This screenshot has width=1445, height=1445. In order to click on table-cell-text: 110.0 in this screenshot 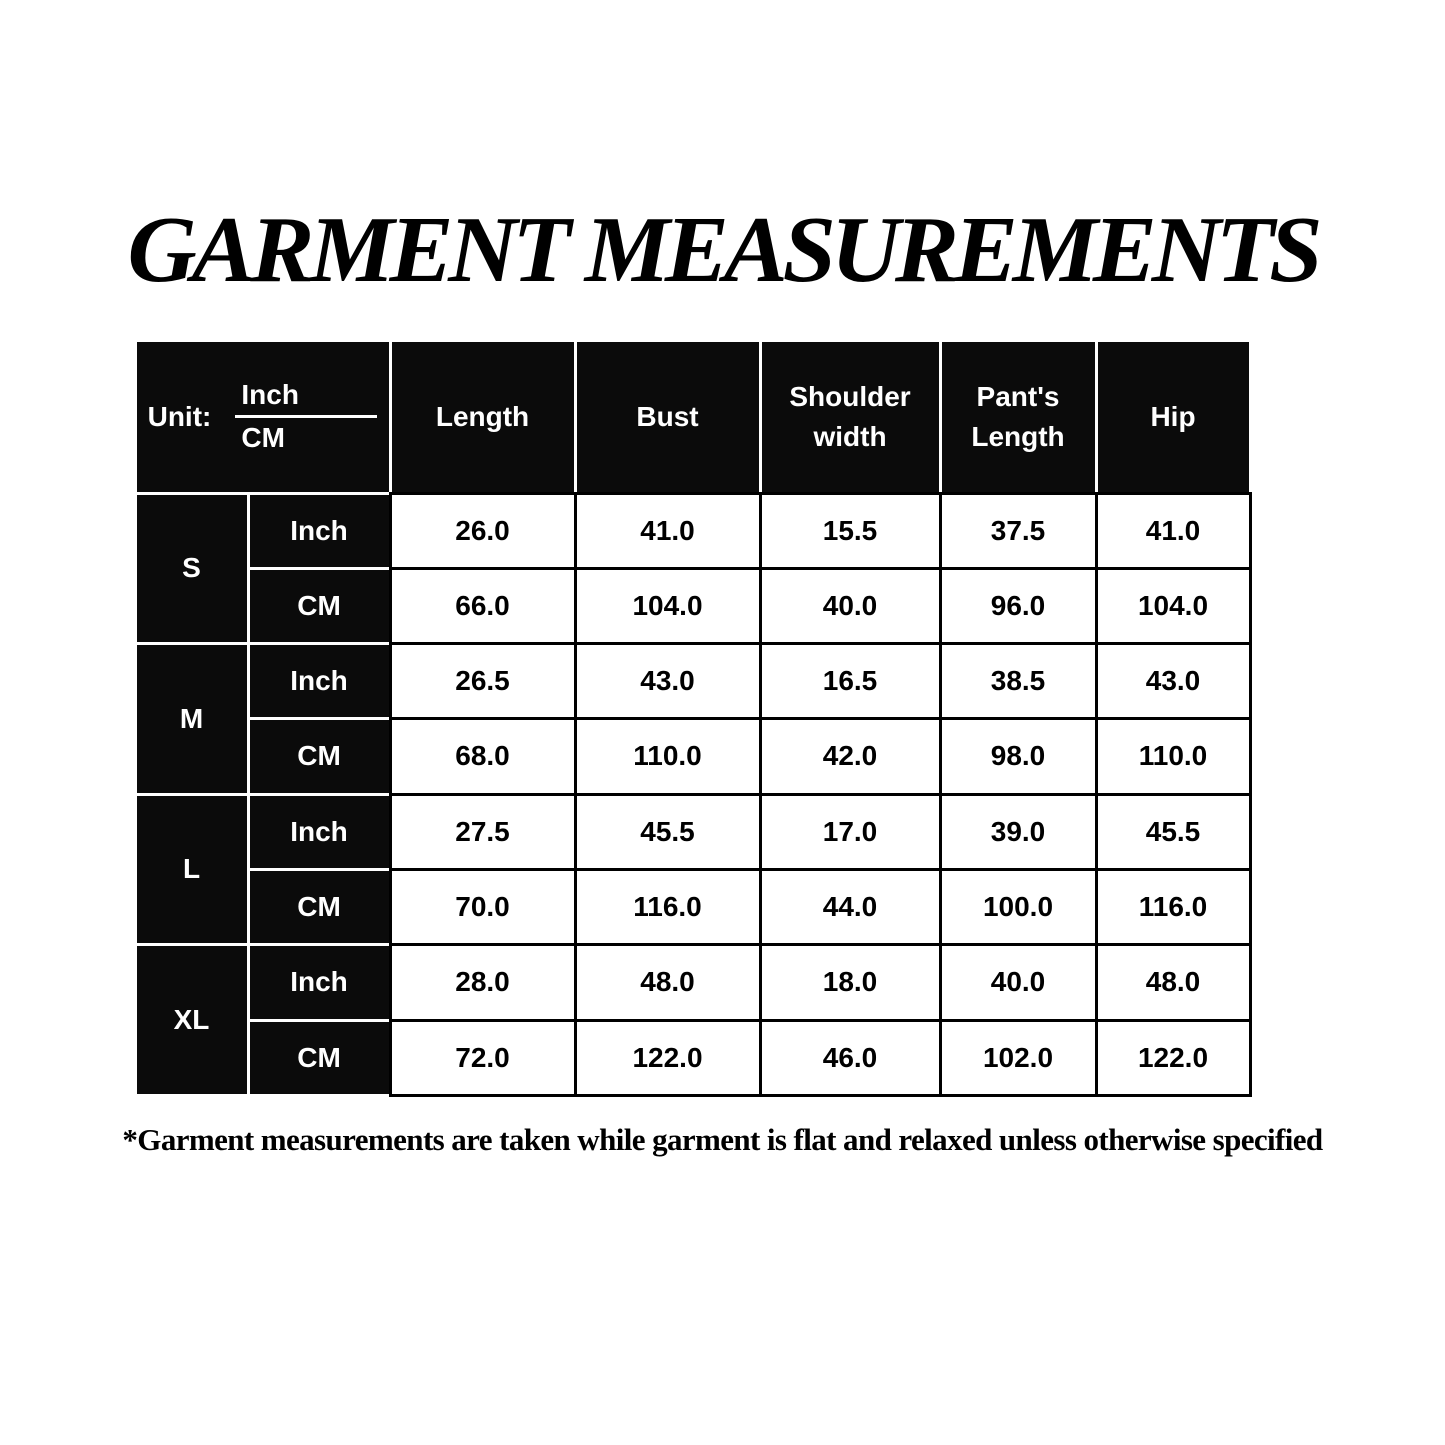, I will do `click(1173, 755)`.